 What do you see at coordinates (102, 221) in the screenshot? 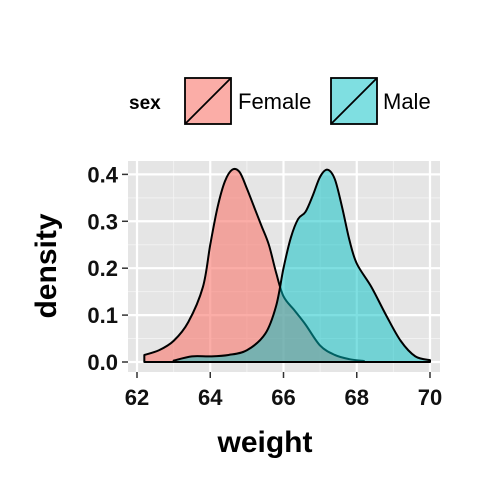
I see `y-tick-label: 0.3` at bounding box center [102, 221].